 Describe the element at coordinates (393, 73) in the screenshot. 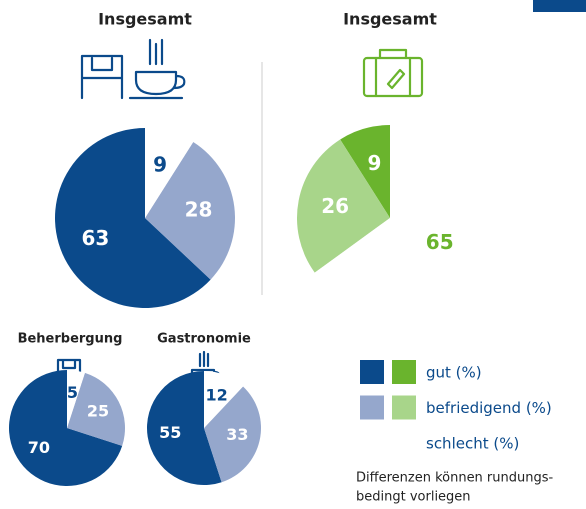

I see `suitcase-icon` at that location.